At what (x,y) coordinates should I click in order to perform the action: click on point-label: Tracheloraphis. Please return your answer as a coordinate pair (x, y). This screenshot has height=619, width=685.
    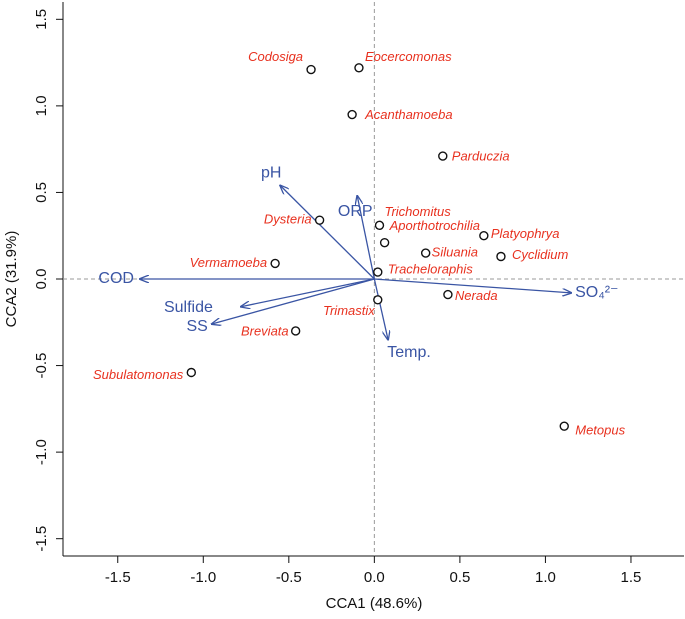
    Looking at the image, I should click on (431, 269).